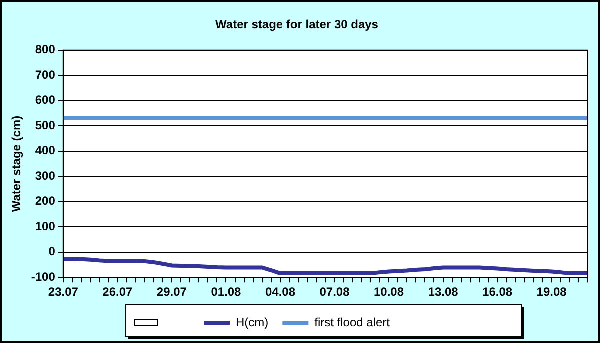 The image size is (600, 343). I want to click on y-axis-title: Water stage (cm), so click(17, 164).